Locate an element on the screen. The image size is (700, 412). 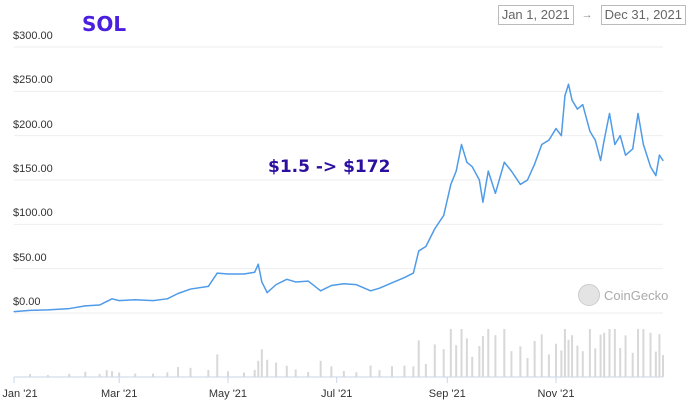
coingecko-logo-icon is located at coordinates (589, 295).